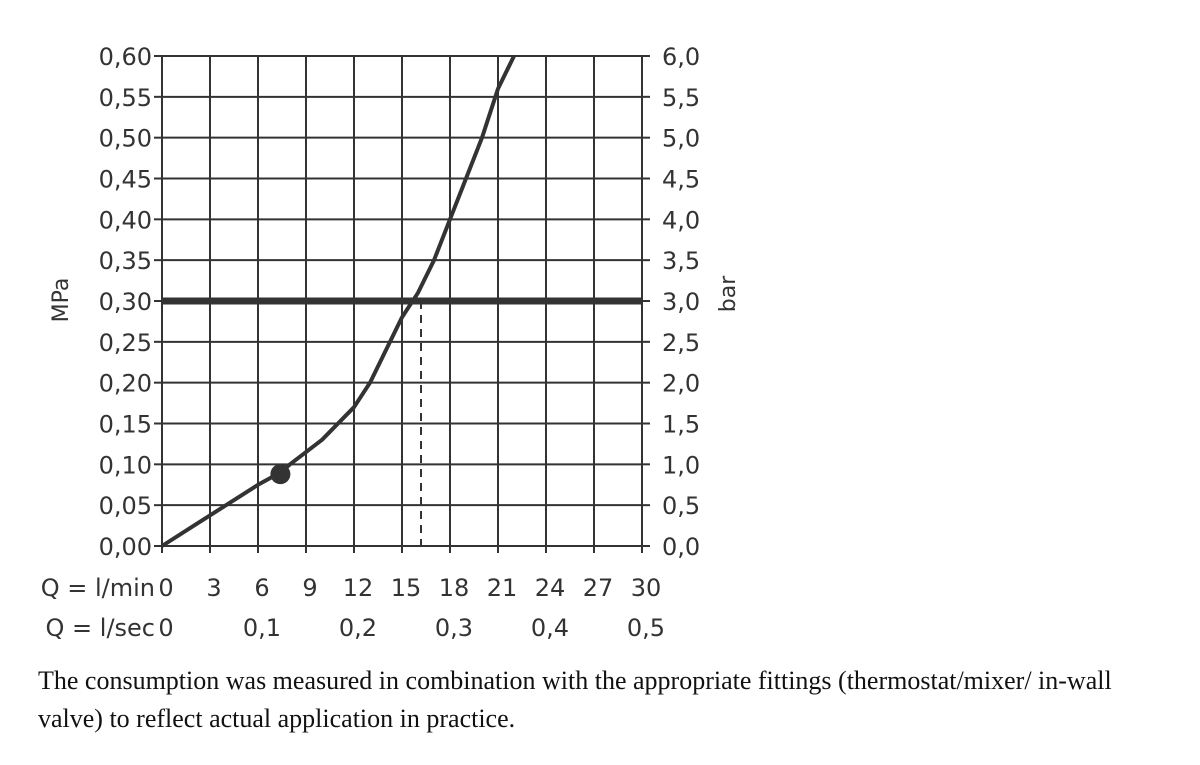 The width and height of the screenshot is (1200, 765). What do you see at coordinates (100, 628) in the screenshot?
I see `x-row-label: Q = l/sec` at bounding box center [100, 628].